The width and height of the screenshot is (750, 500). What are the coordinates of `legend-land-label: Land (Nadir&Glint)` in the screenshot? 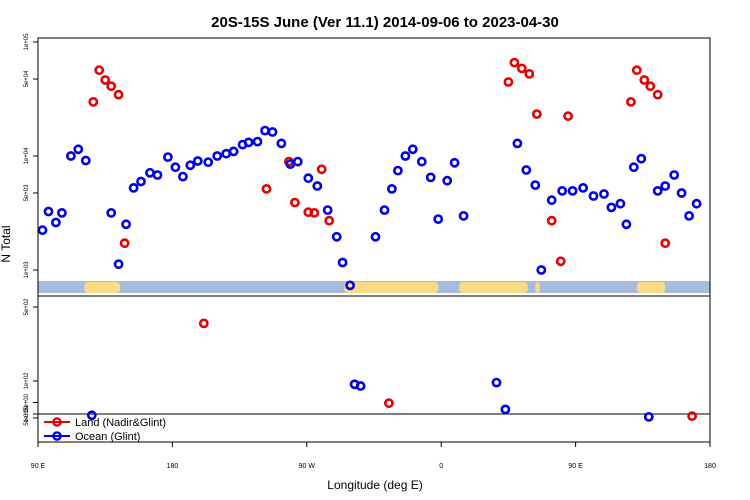 It's located at (120, 423).